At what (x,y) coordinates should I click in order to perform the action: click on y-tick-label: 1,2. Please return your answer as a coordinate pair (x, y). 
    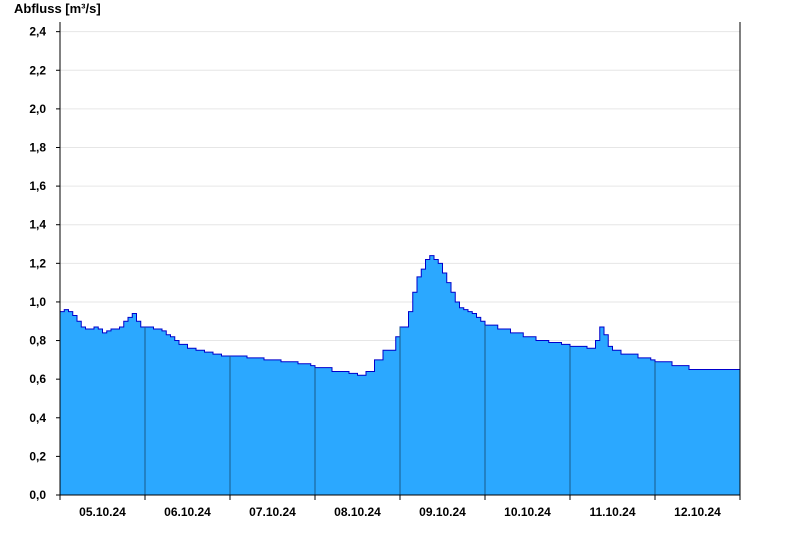
    Looking at the image, I should click on (37, 263).